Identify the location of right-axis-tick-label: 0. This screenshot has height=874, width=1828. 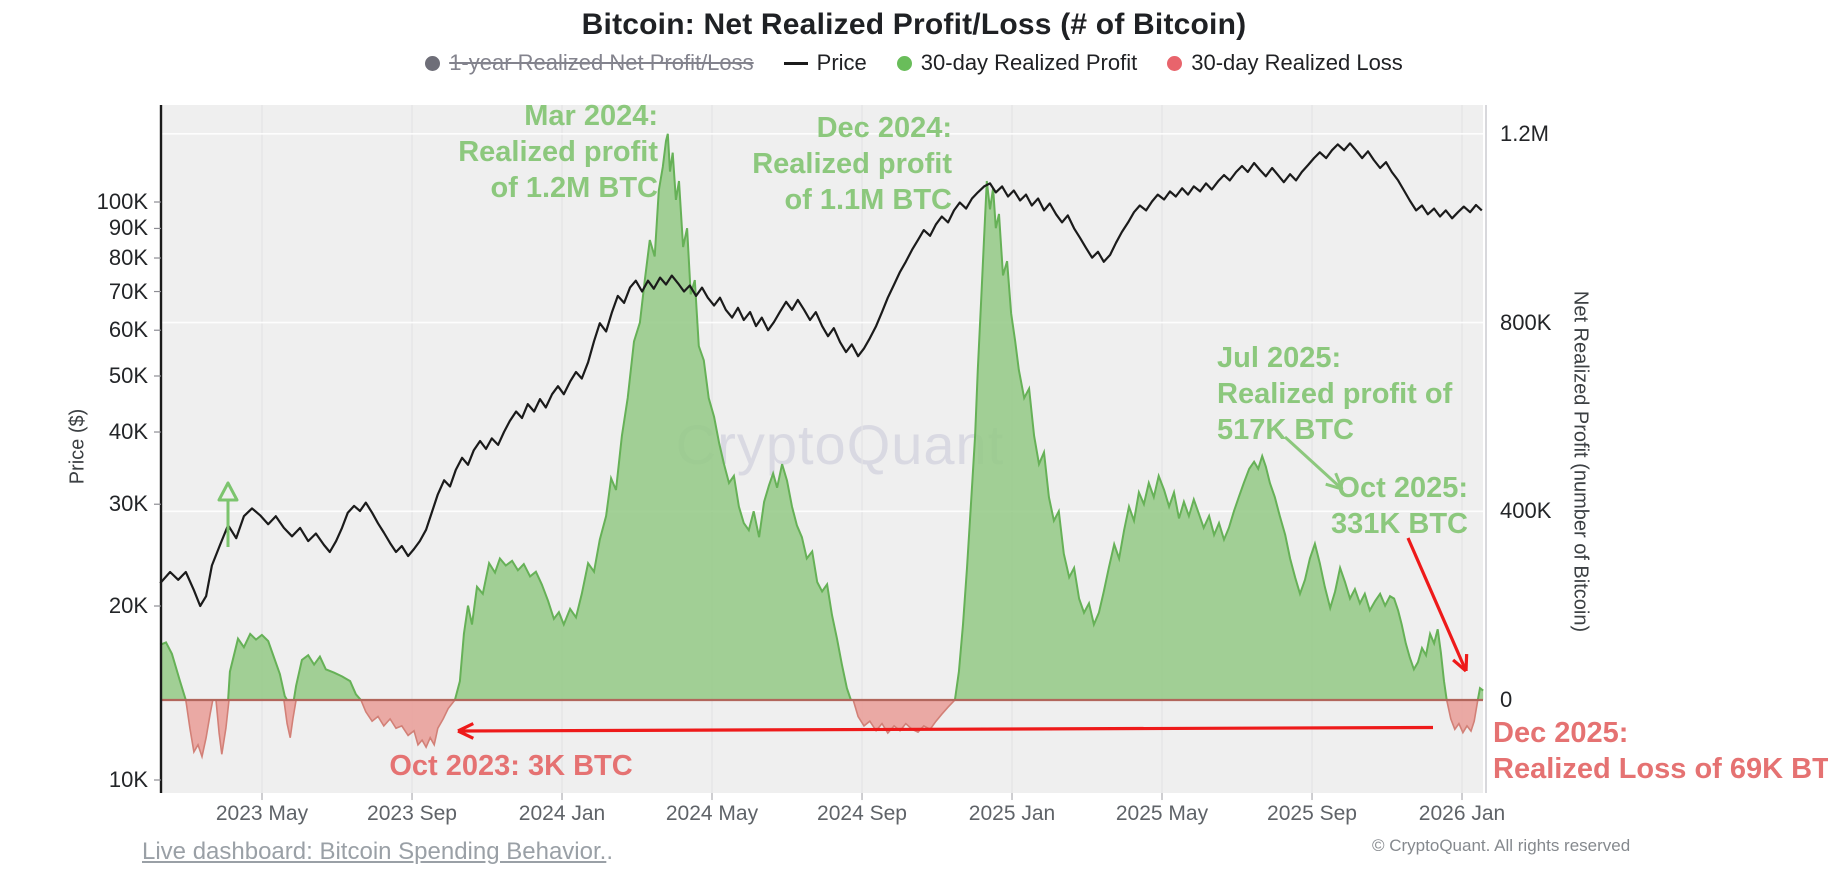
(1506, 699).